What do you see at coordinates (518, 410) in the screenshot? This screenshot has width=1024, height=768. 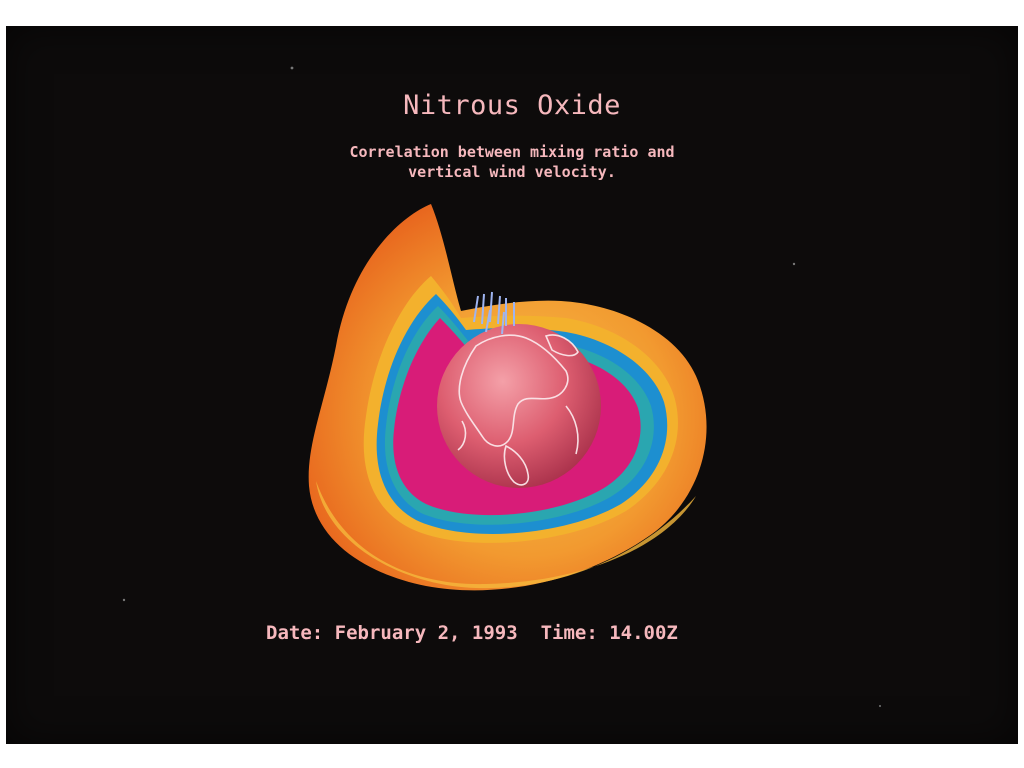 I see `continent-outlines` at bounding box center [518, 410].